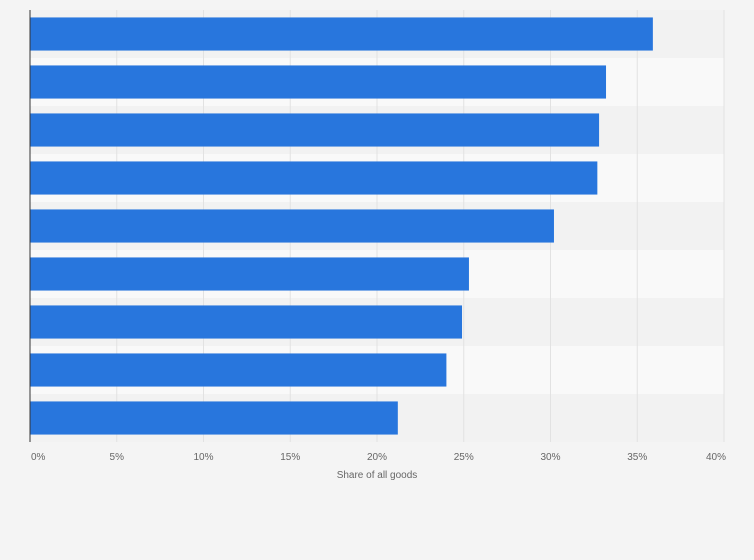 Image resolution: width=754 pixels, height=560 pixels. Describe the element at coordinates (716, 457) in the screenshot. I see `x-tick-label: 40%` at that location.